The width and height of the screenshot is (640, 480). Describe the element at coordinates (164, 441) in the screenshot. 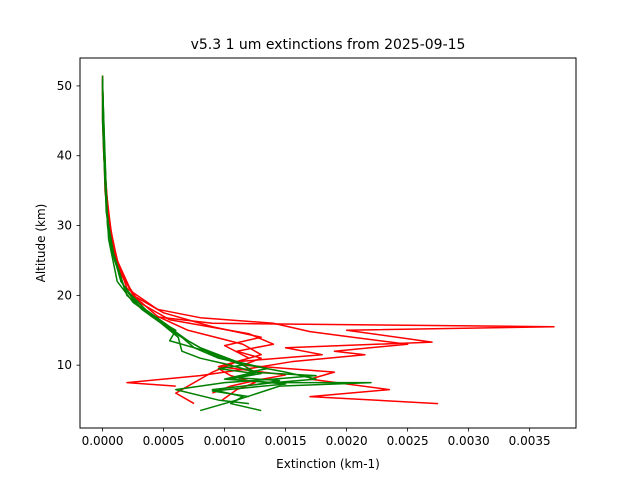

I see `x-tick-label: 0.0005` at that location.